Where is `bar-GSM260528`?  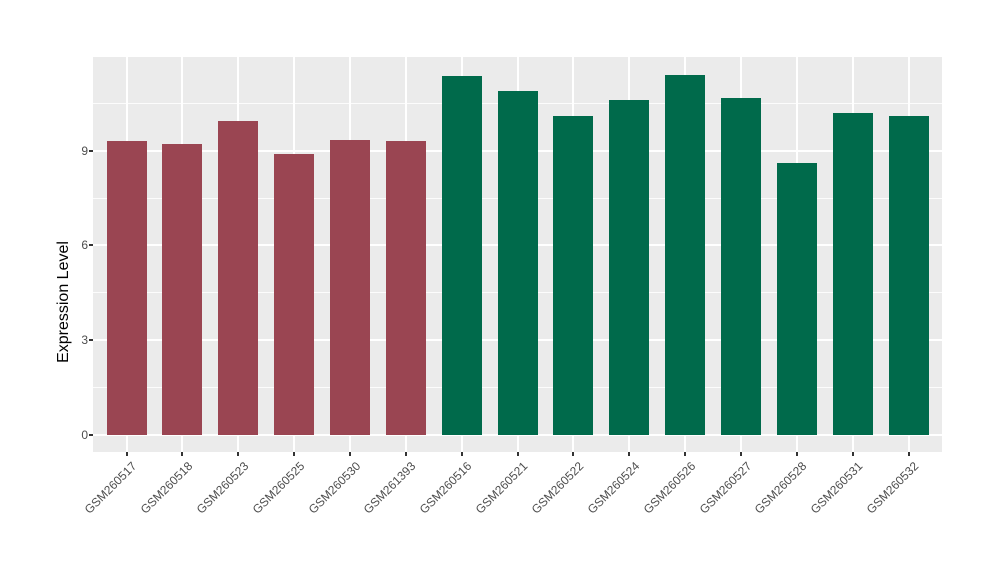 bar-GSM260528 is located at coordinates (796, 299).